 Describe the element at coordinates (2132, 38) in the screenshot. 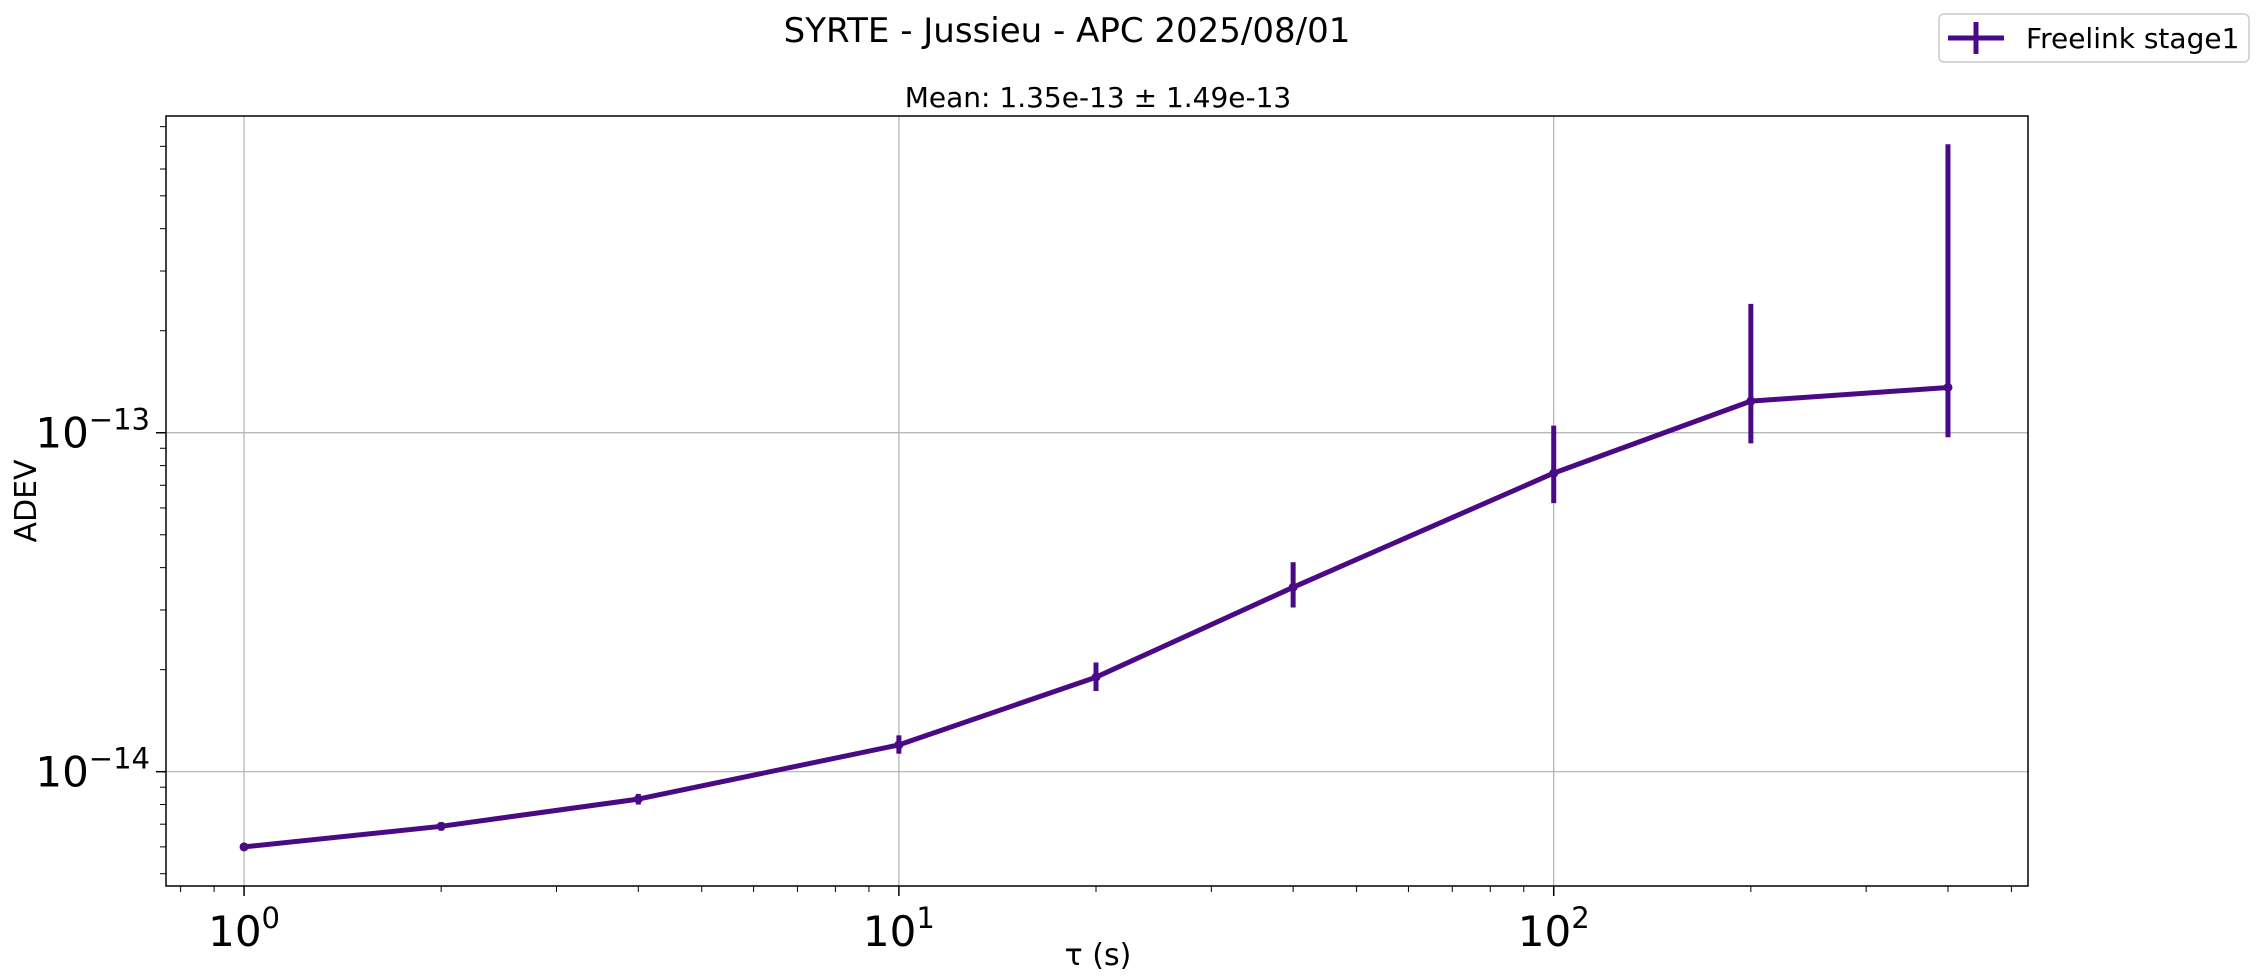

I see `legend-label: Freelink stage1` at that location.